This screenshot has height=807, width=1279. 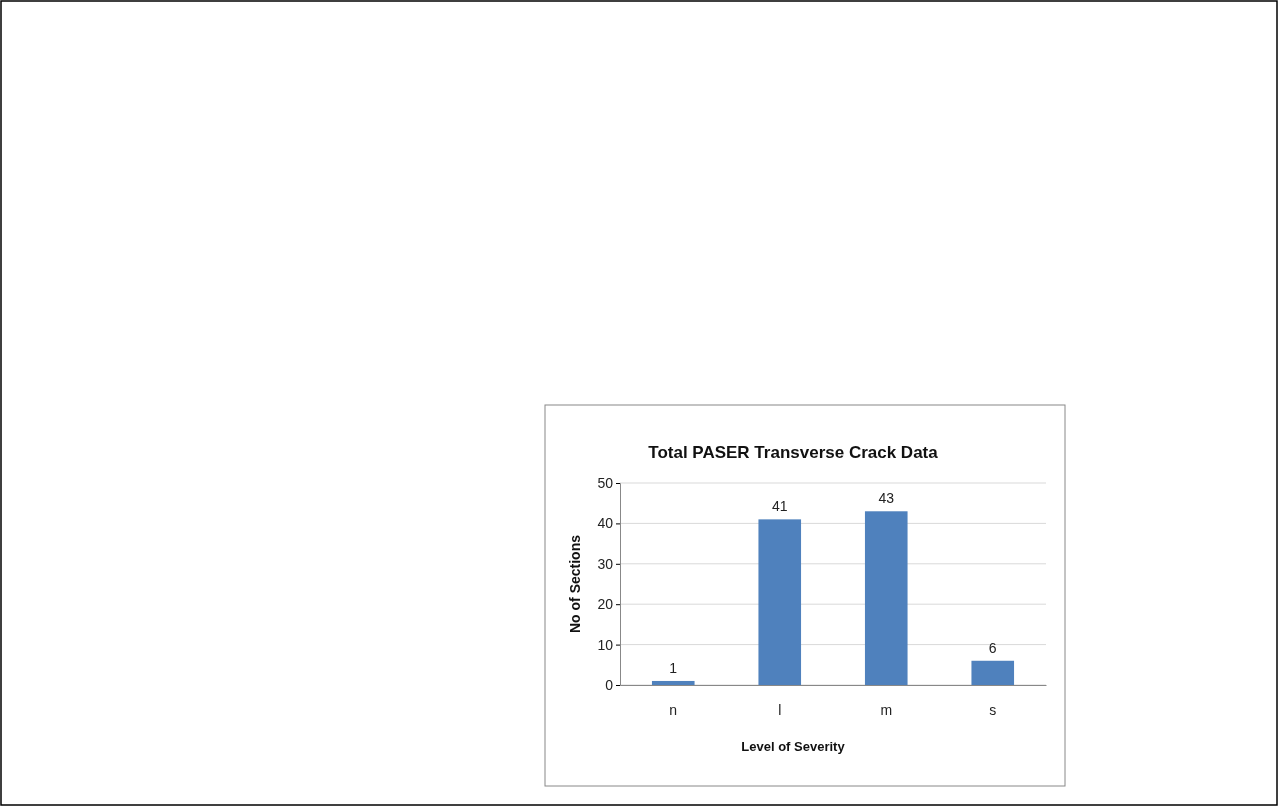 I want to click on data-label: 41, so click(x=779, y=506).